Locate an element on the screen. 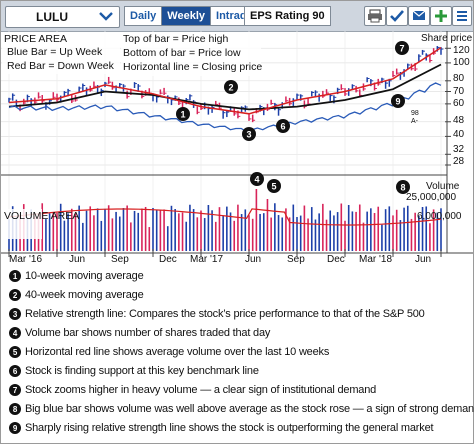 The width and height of the screenshot is (474, 444). symbol-text: LULU is located at coordinates (52, 17).